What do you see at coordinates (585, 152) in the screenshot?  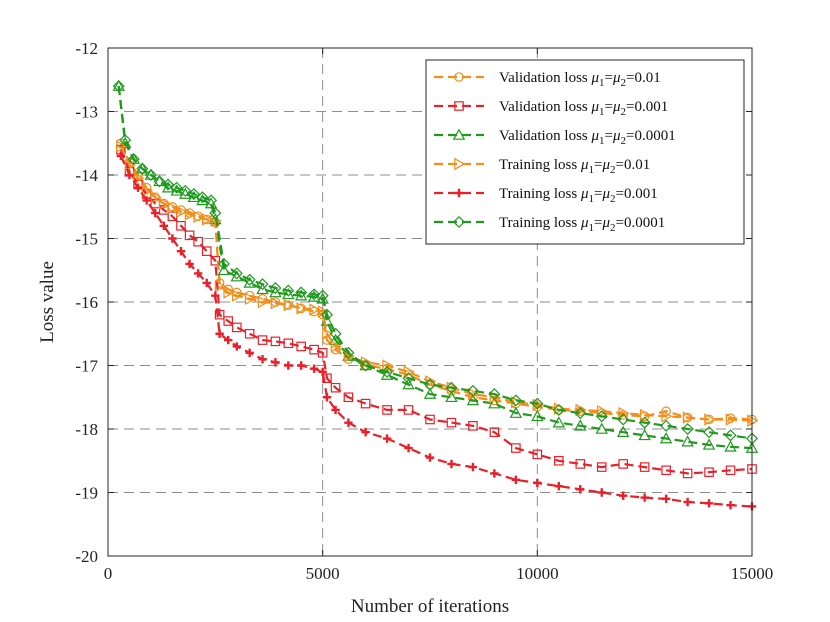 I see `legend-box` at bounding box center [585, 152].